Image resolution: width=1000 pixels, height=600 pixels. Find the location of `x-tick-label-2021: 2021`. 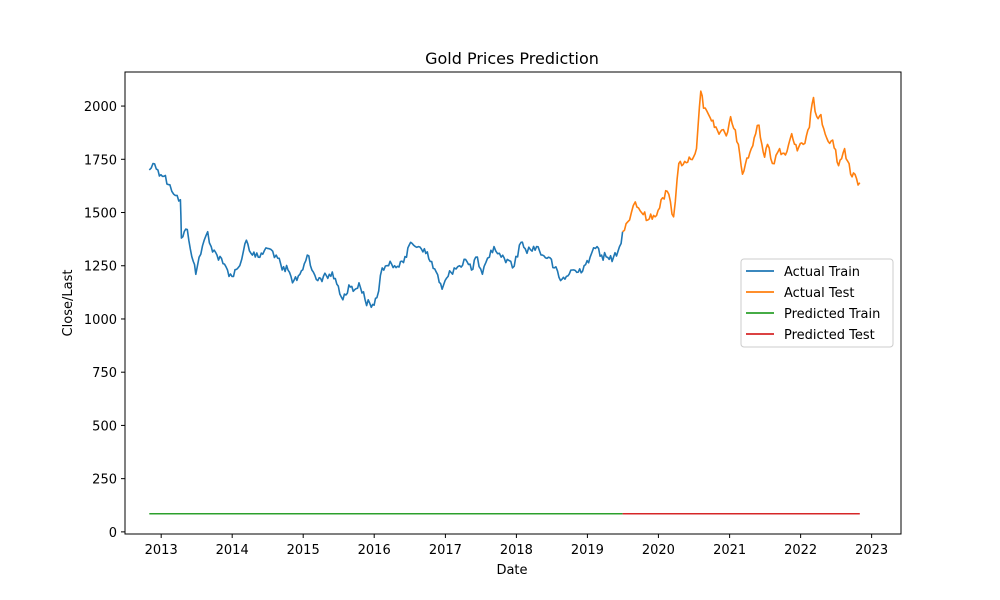

x-tick-label-2021: 2021 is located at coordinates (729, 550).